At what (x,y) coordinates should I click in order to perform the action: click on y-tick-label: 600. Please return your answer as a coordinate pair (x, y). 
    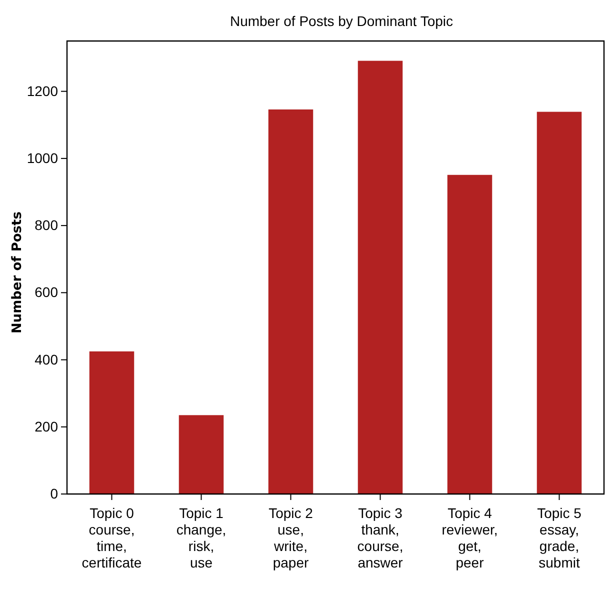
    Looking at the image, I should click on (46, 292).